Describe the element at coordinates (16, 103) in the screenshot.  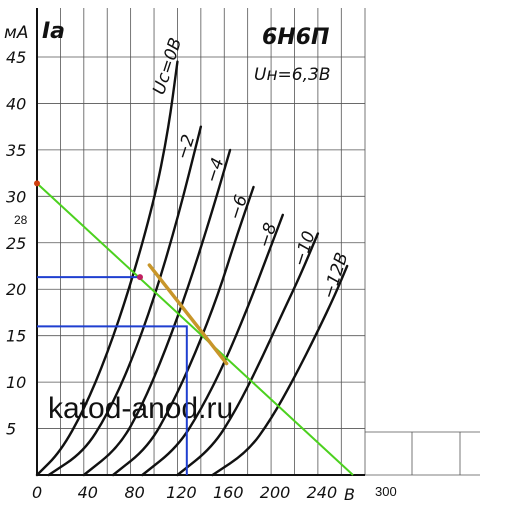
I see `y-tick-label: 40` at that location.